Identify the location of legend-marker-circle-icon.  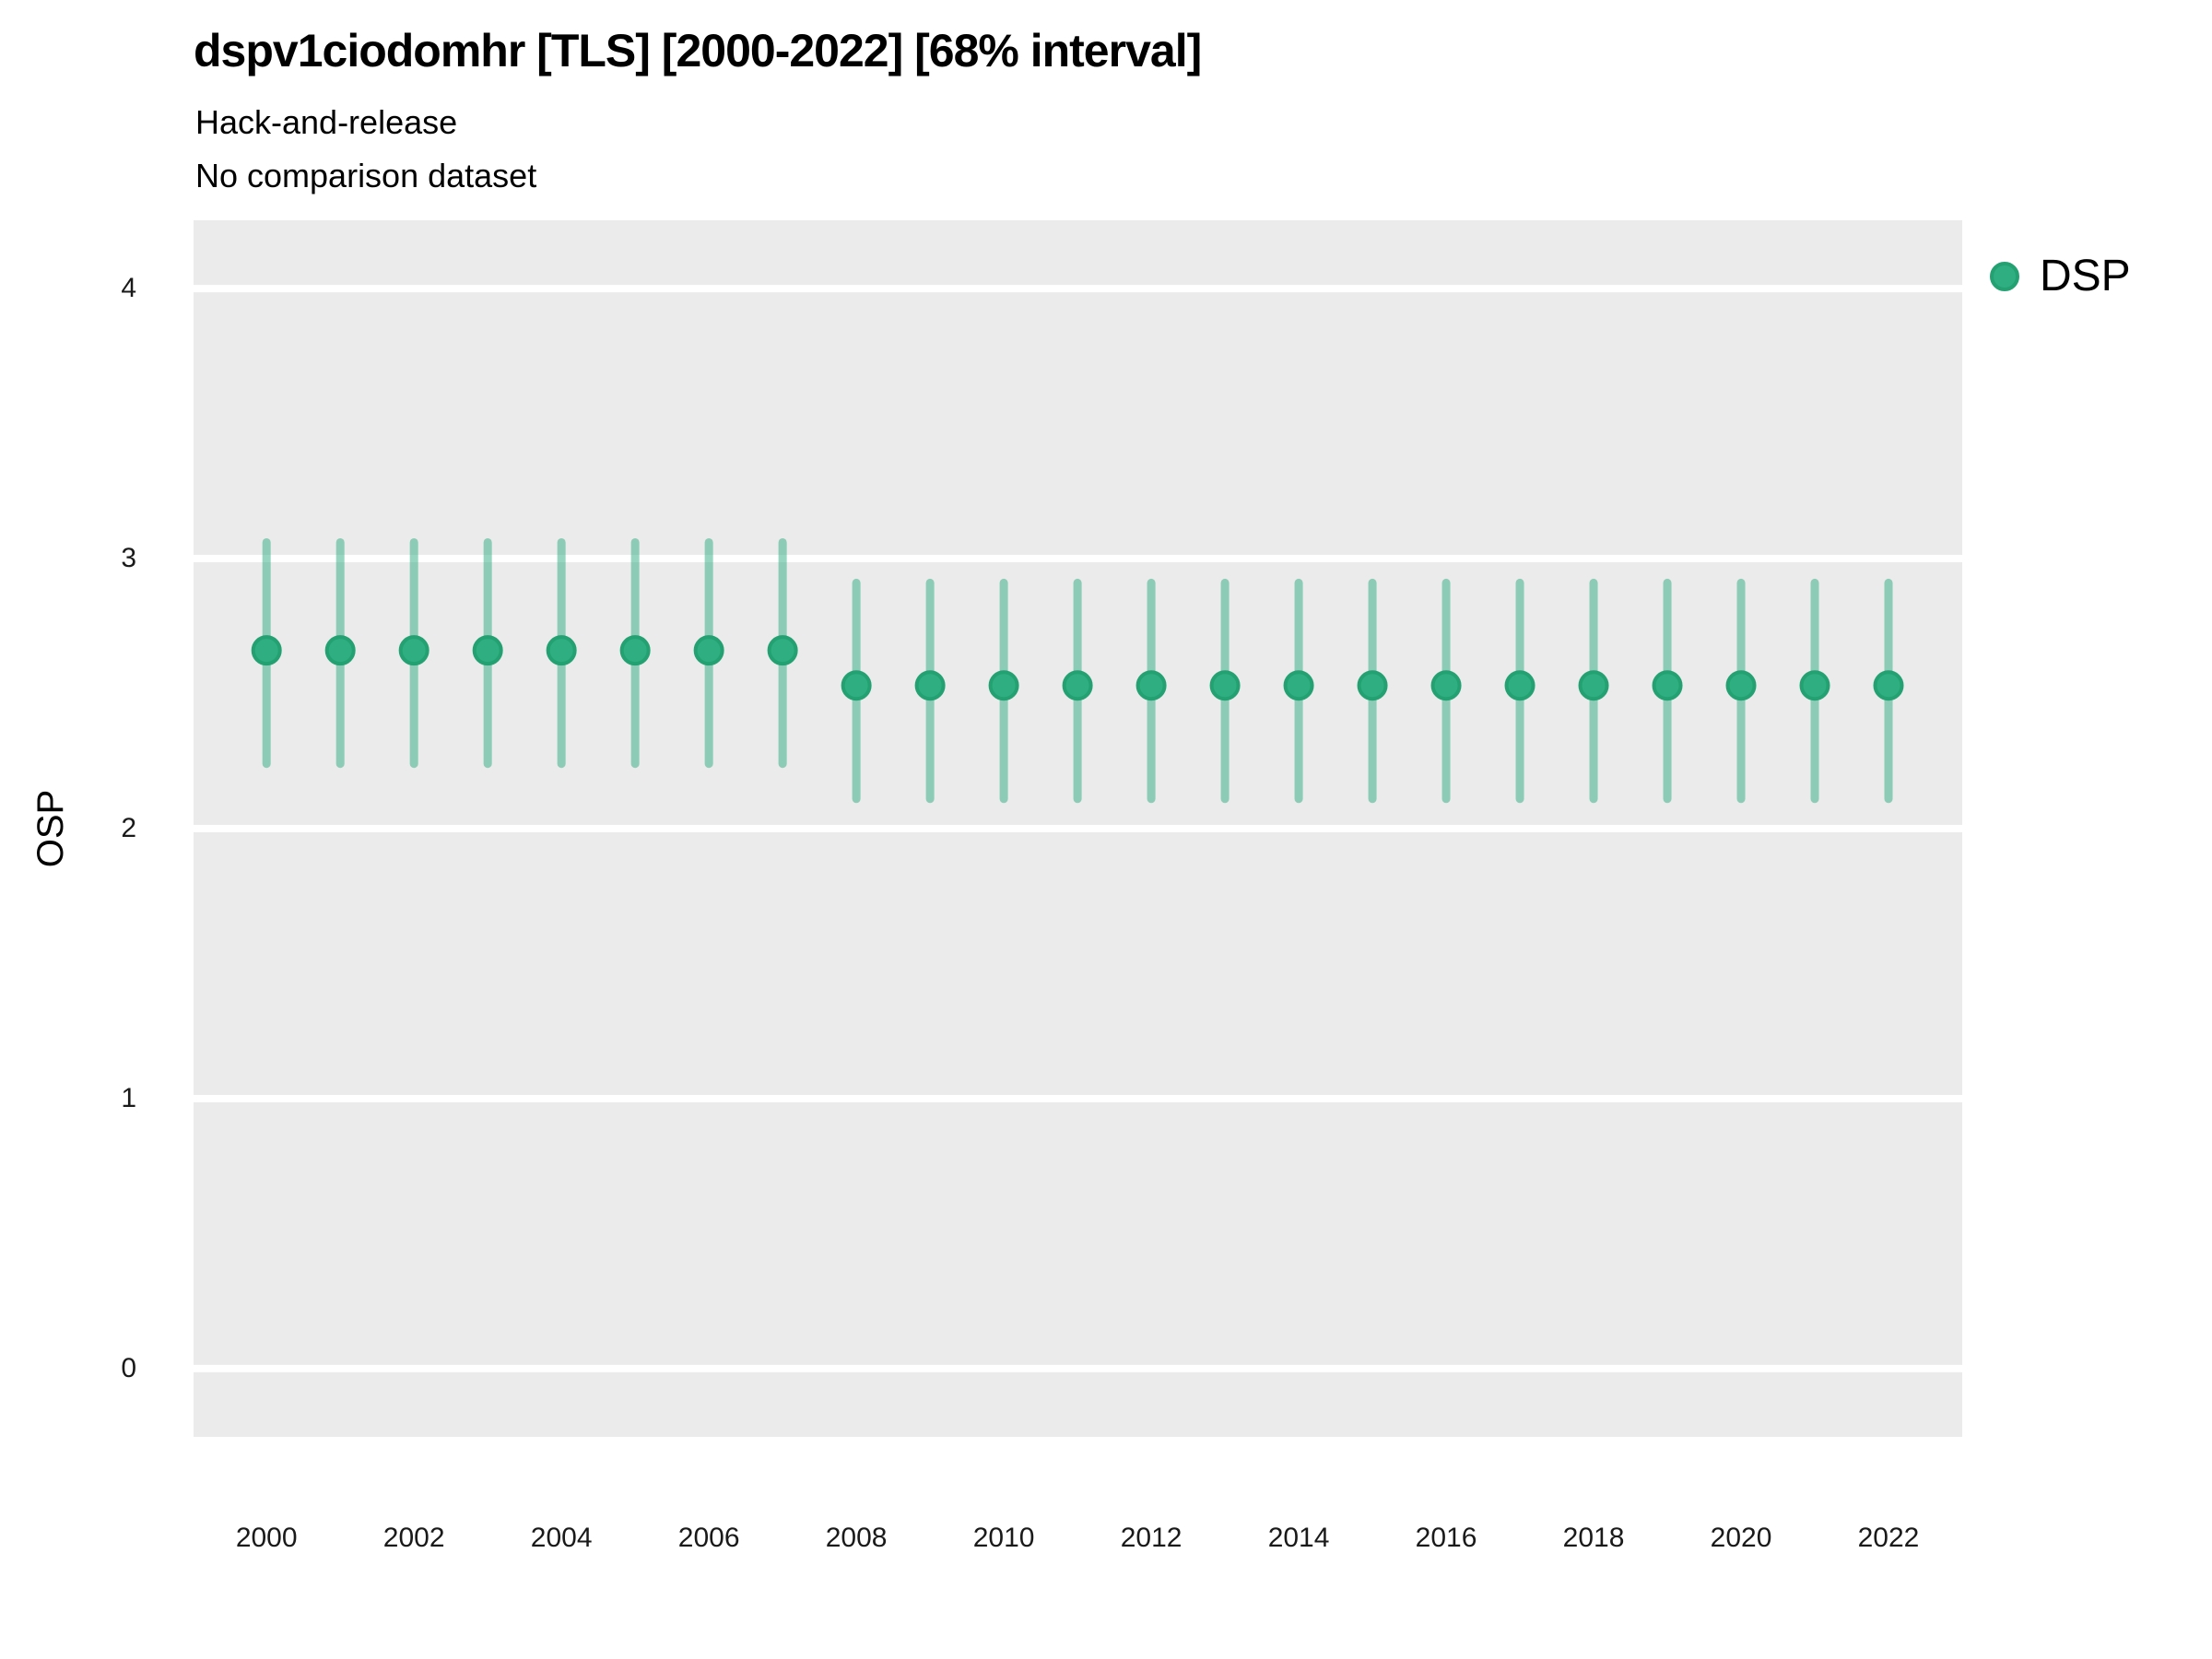
(2004, 276).